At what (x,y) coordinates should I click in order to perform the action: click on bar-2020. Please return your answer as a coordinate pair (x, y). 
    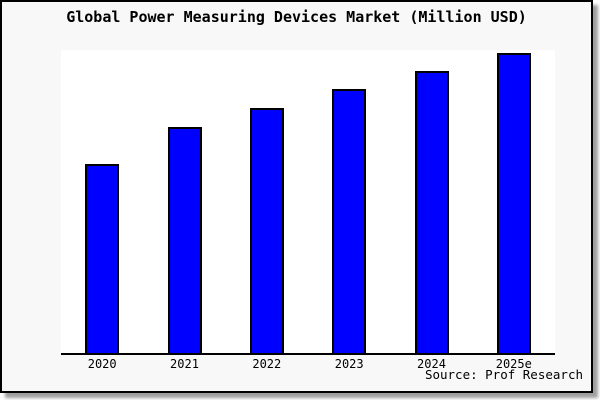
    Looking at the image, I should click on (102, 258).